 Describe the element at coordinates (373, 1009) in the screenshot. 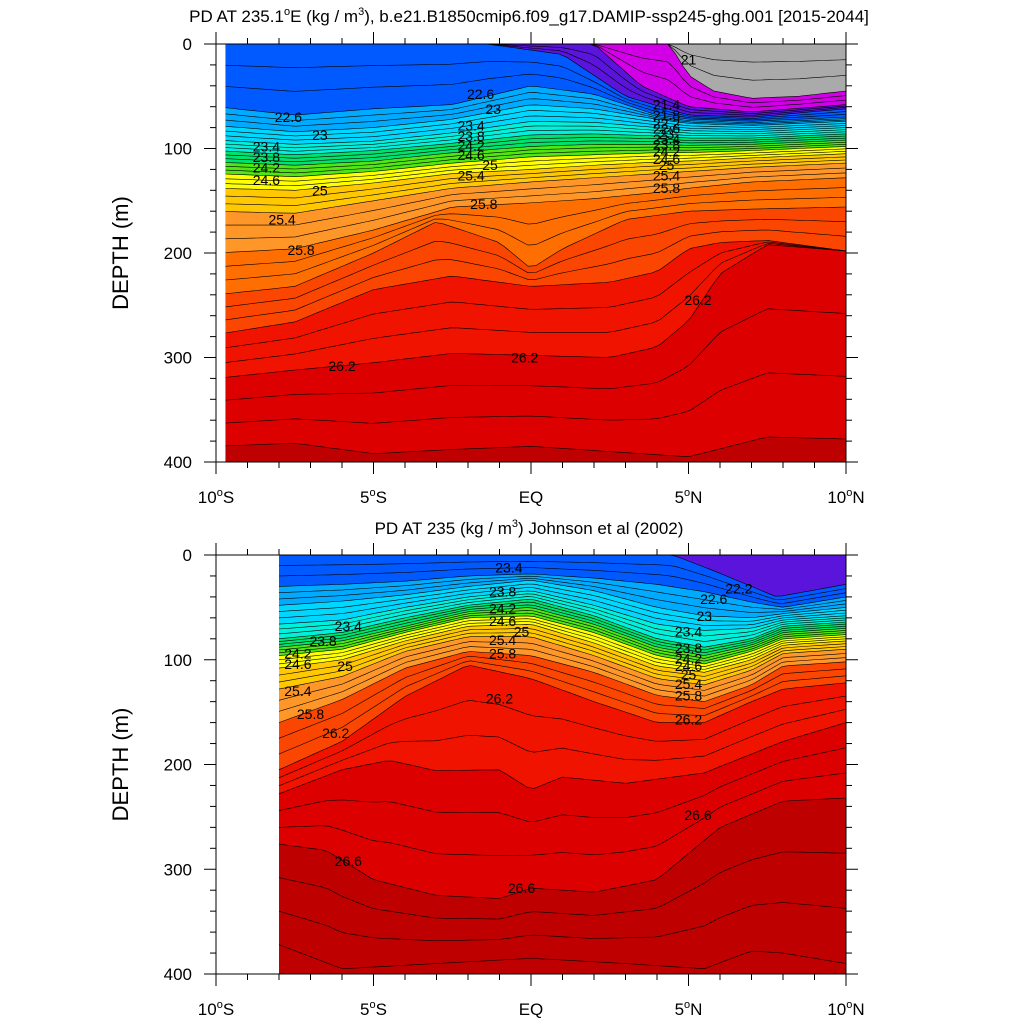

I see `x-tick-label: 5oS` at that location.